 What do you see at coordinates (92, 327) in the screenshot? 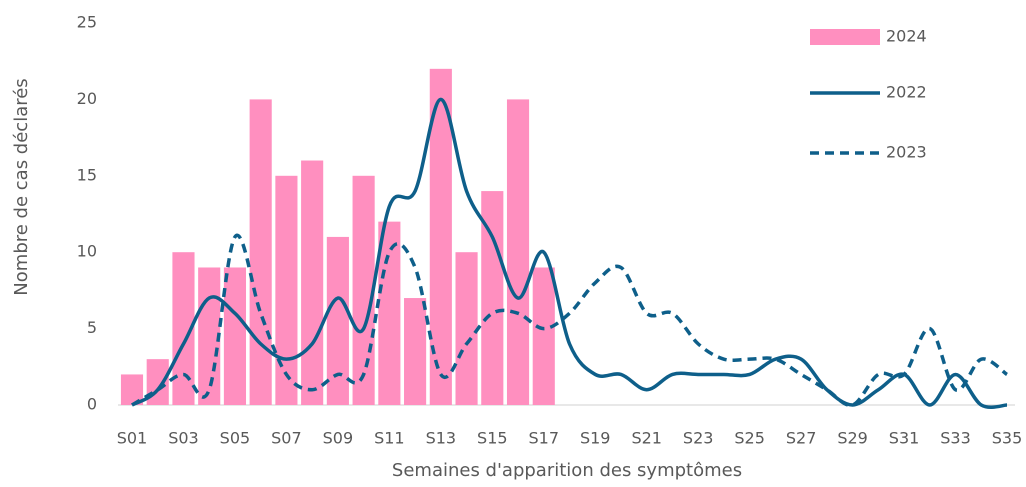
I see `y-tick-label: 5` at bounding box center [92, 327].